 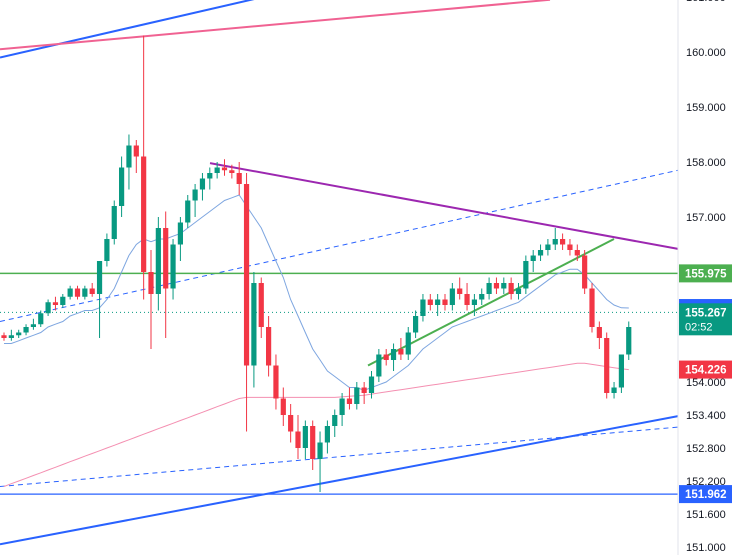 I want to click on y-tick-label: 161.000, so click(x=706, y=2).